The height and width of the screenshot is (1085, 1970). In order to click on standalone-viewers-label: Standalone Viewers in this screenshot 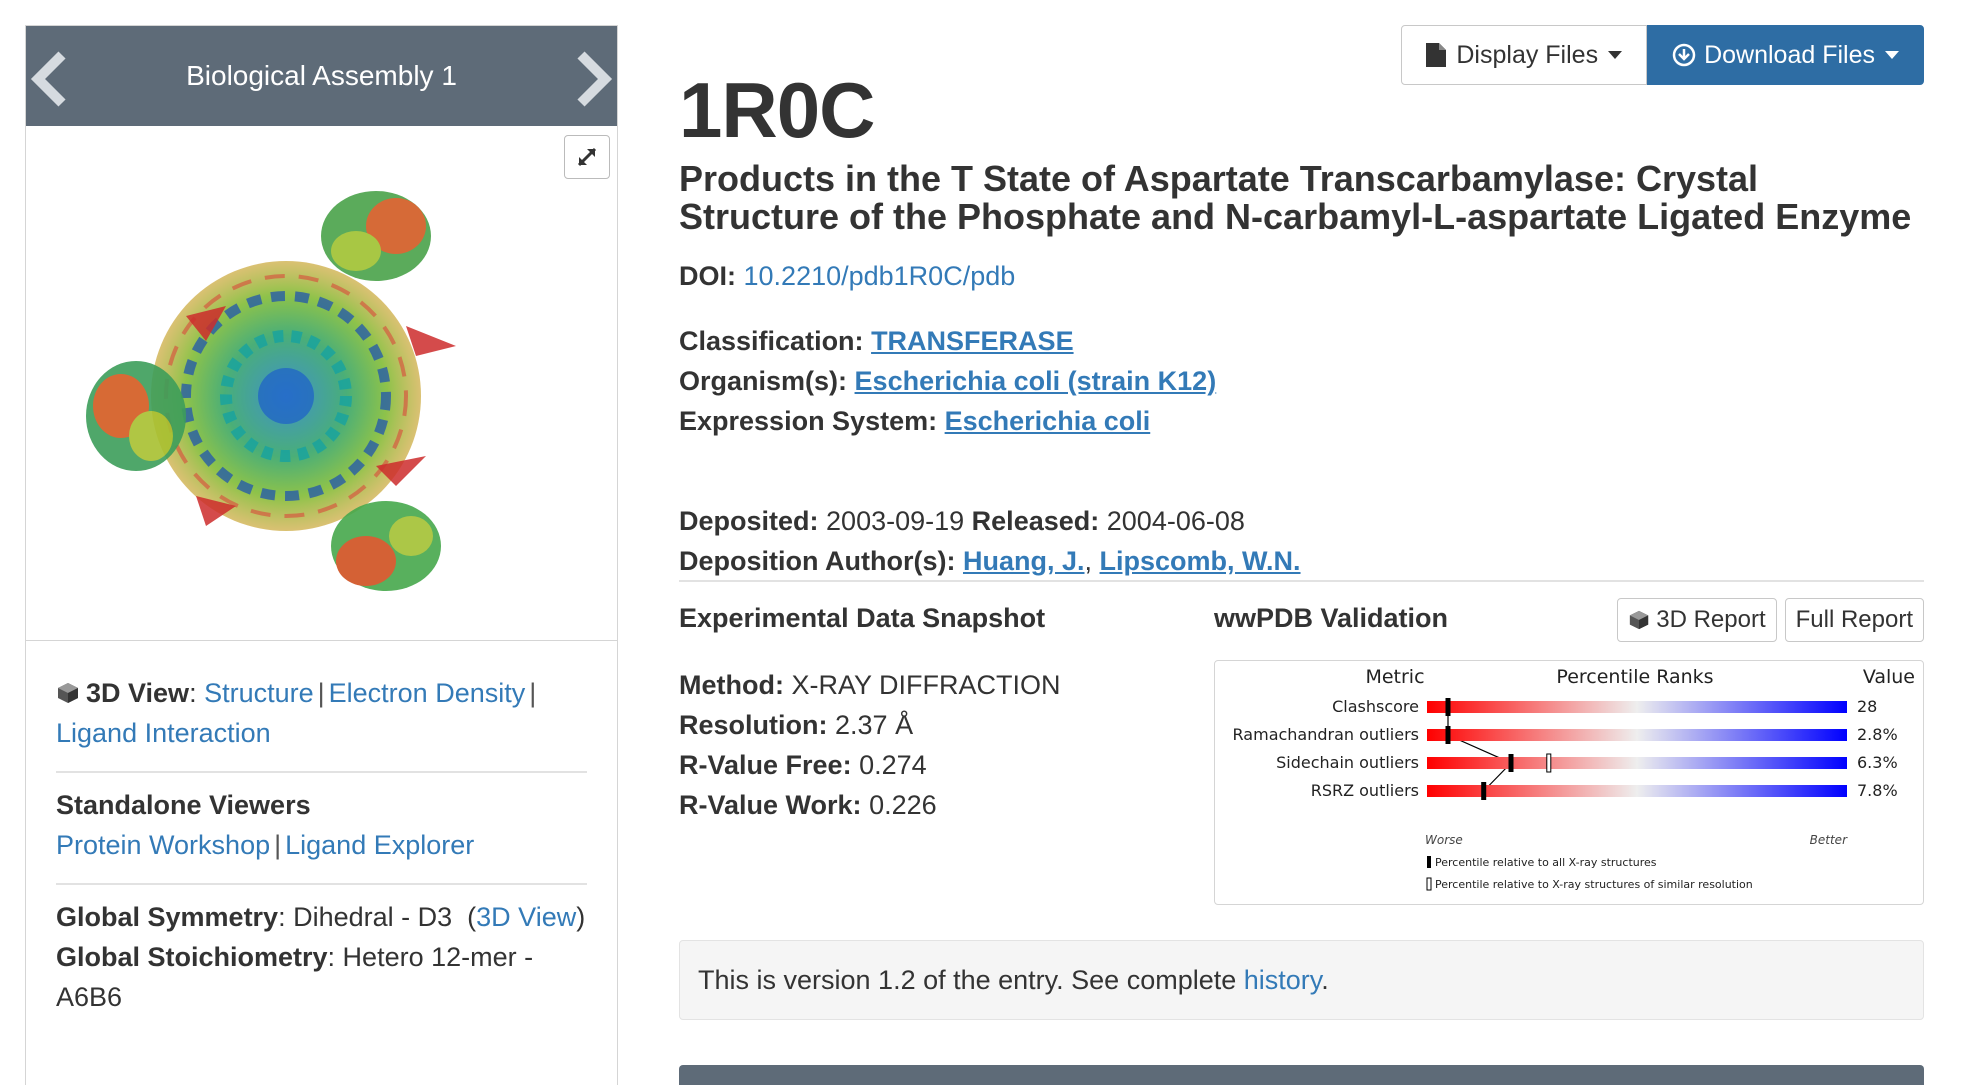, I will do `click(183, 805)`.